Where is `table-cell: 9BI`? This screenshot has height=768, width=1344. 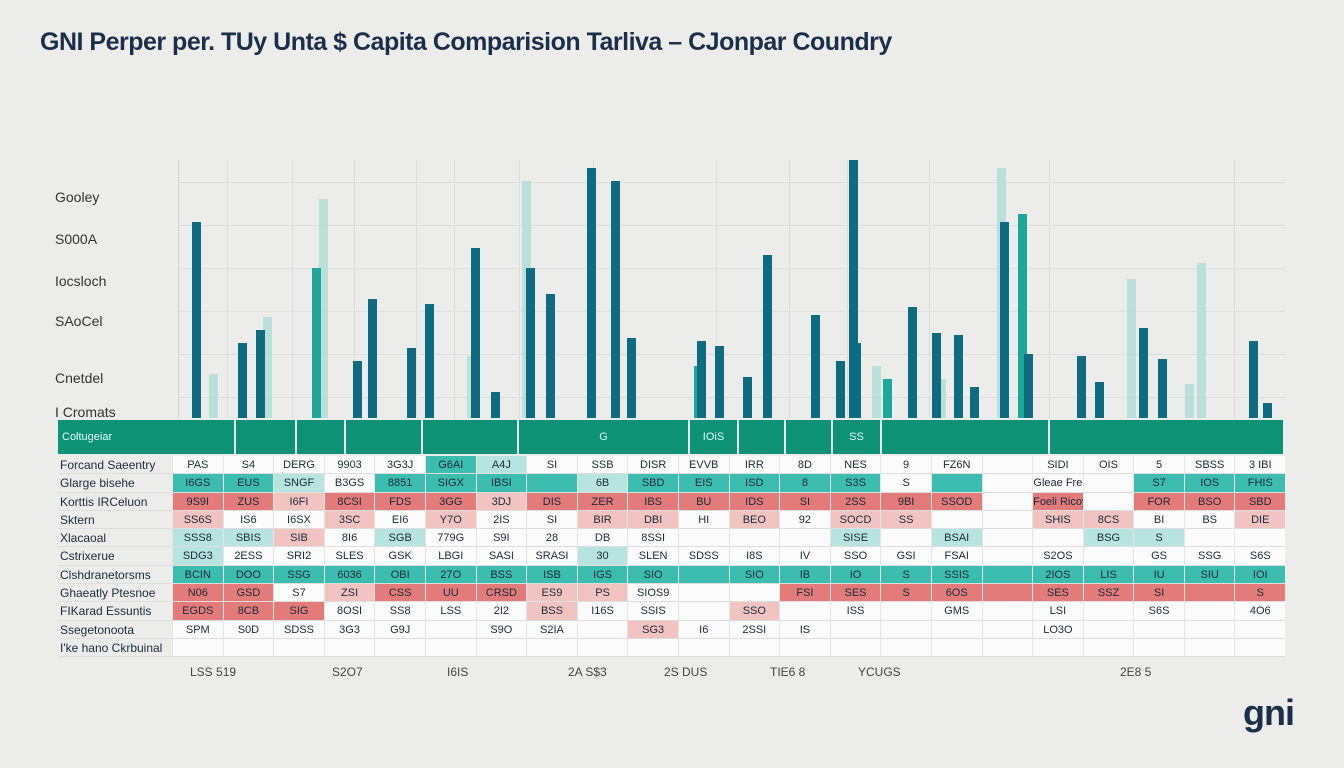 table-cell: 9BI is located at coordinates (905, 501).